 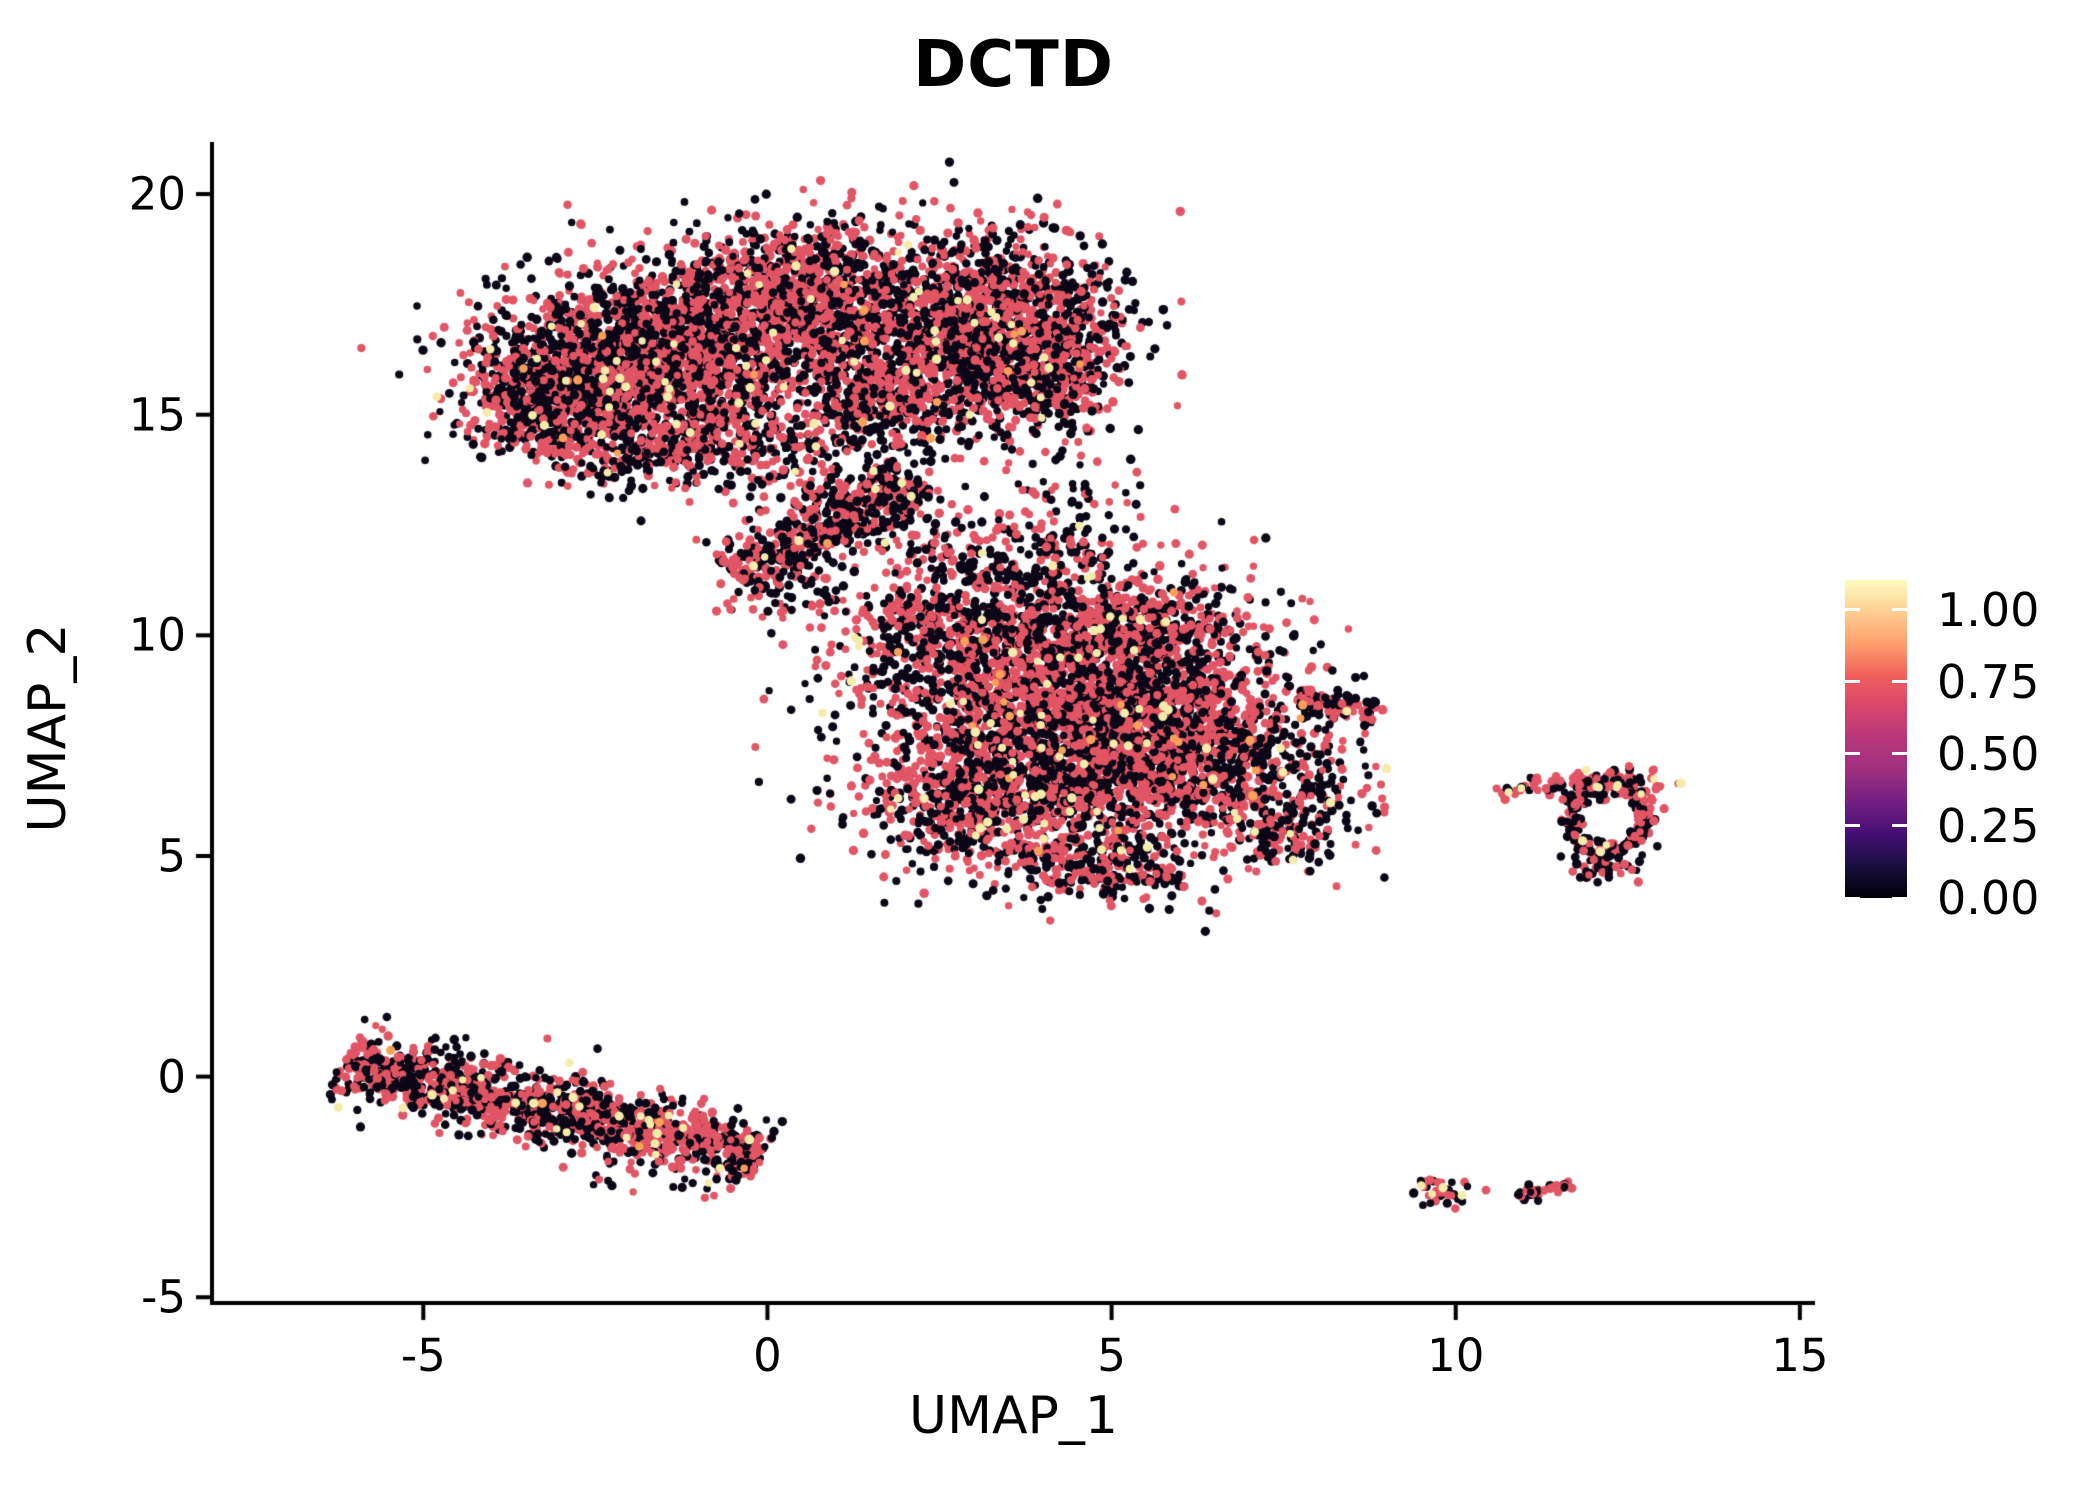 I want to click on y-tick-label: 5, so click(x=171, y=856).